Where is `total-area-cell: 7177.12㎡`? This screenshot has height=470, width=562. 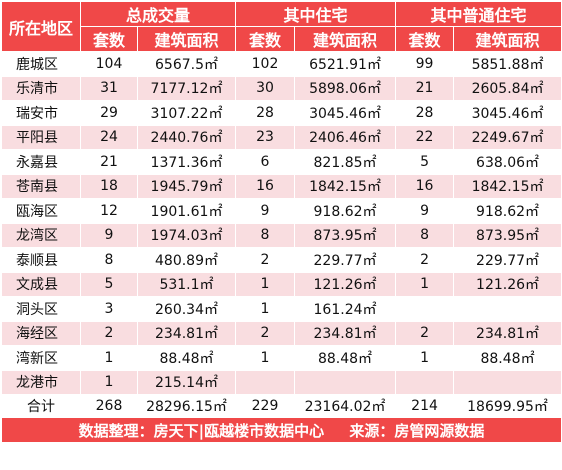
total-area-cell: 7177.12㎡ is located at coordinates (186, 88).